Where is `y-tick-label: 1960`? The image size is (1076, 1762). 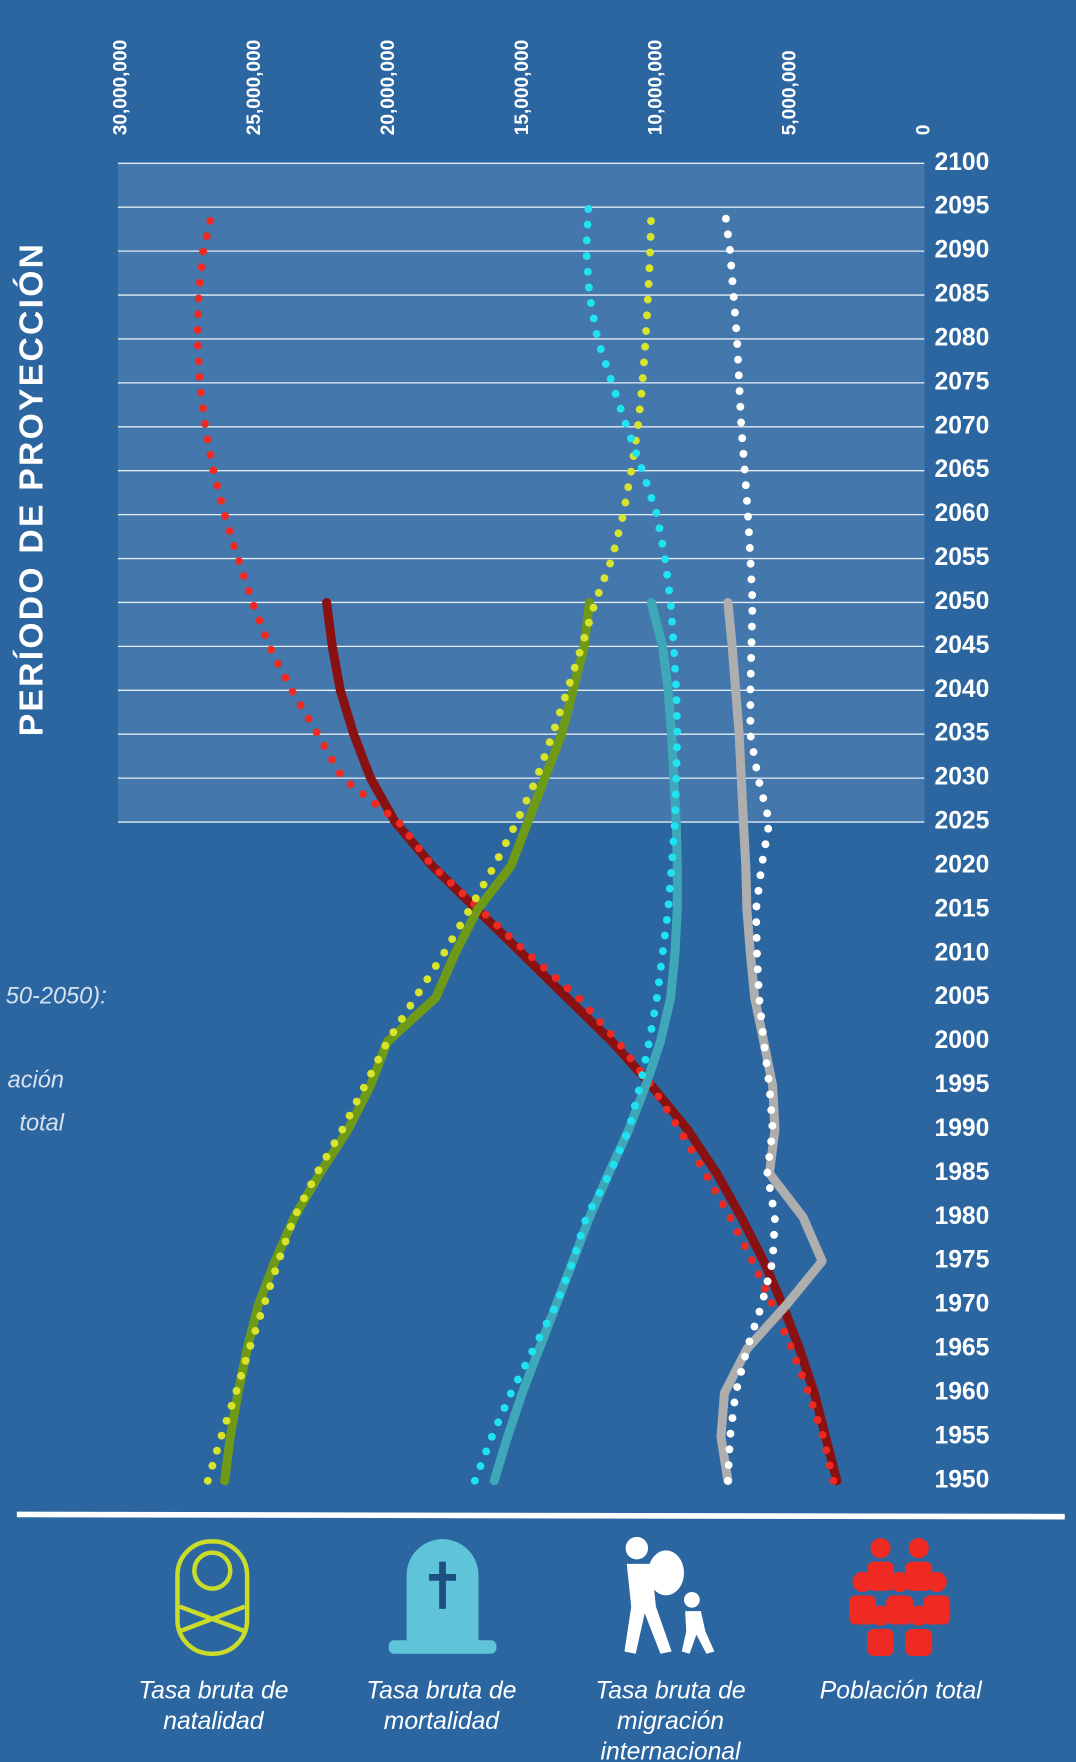 y-tick-label: 1960 is located at coordinates (961, 1391).